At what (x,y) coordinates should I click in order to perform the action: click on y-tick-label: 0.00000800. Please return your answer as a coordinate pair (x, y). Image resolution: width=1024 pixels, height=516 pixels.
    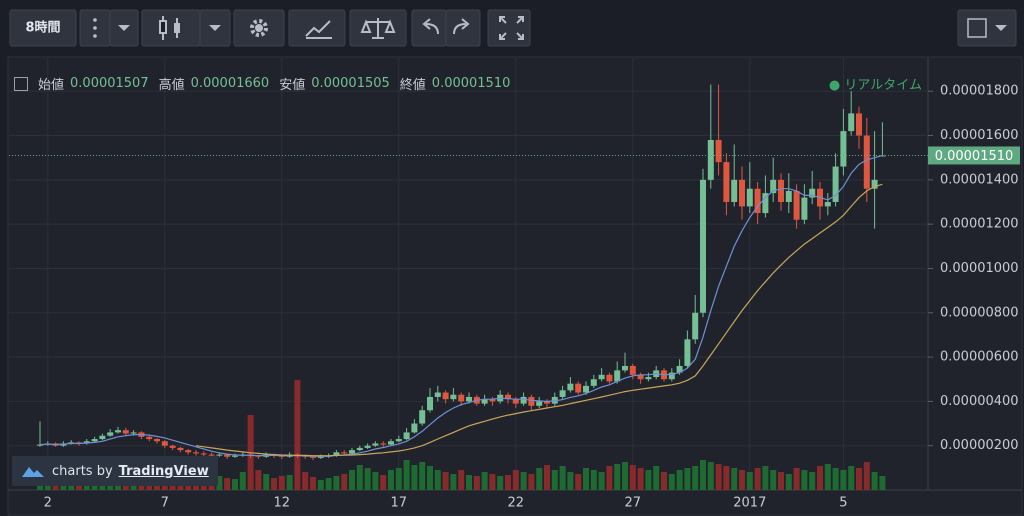
    Looking at the image, I should click on (979, 312).